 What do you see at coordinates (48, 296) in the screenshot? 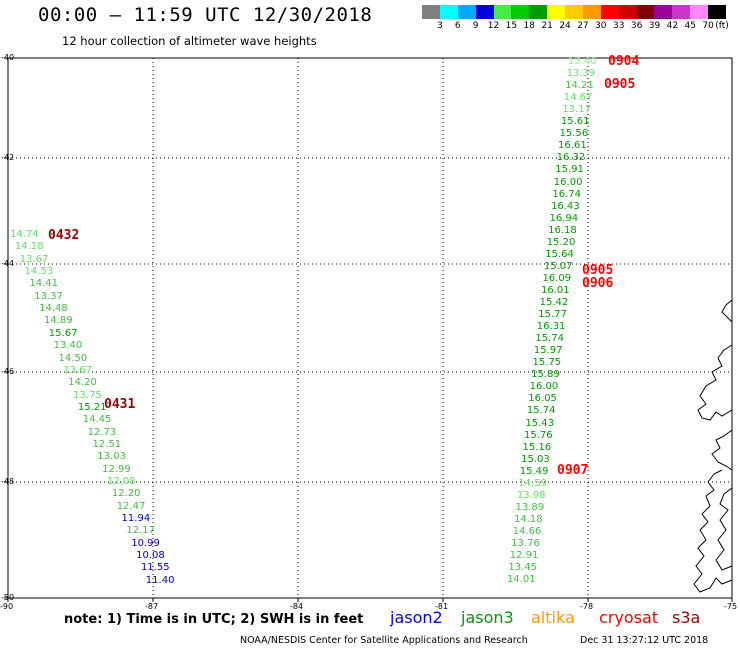
I see `wave-height-value: 13.37` at bounding box center [48, 296].